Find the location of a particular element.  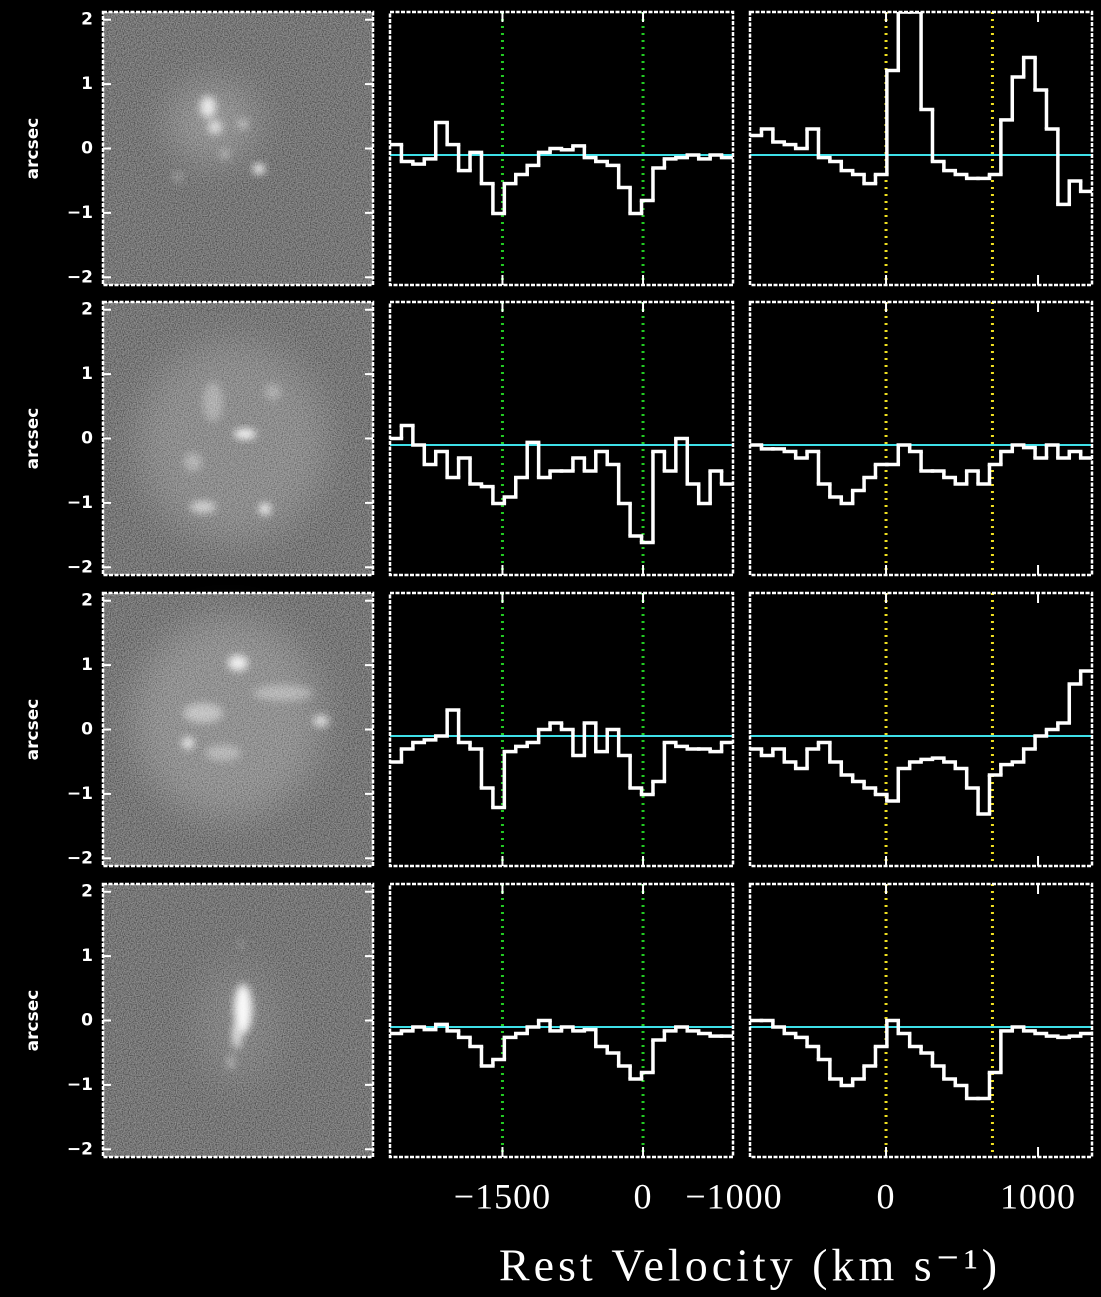

spectrum-panel: −1000 0 1000 is located at coordinates (889, 1049).